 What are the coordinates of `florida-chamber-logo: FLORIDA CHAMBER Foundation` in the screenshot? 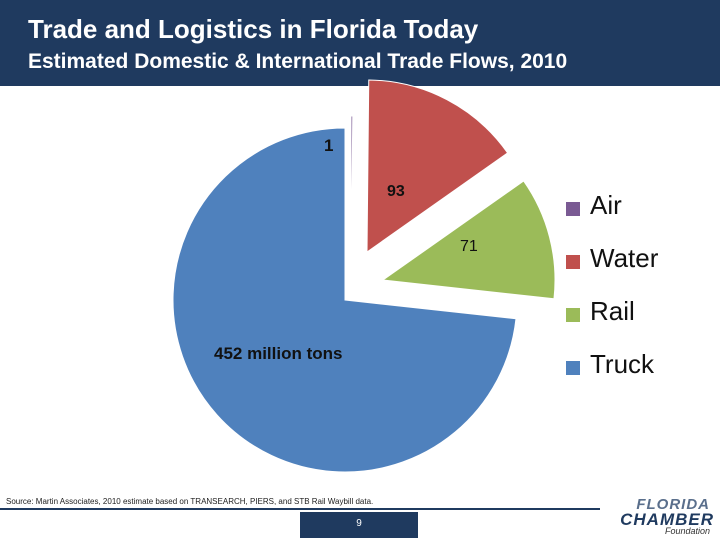 It's located at (664, 516).